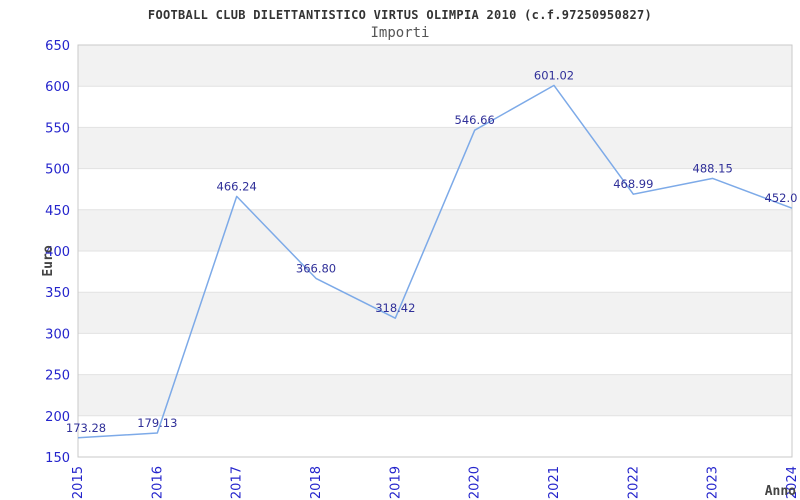 This screenshot has width=800, height=500. What do you see at coordinates (395, 482) in the screenshot?
I see `x-axis-tick-label: 2019` at bounding box center [395, 482].